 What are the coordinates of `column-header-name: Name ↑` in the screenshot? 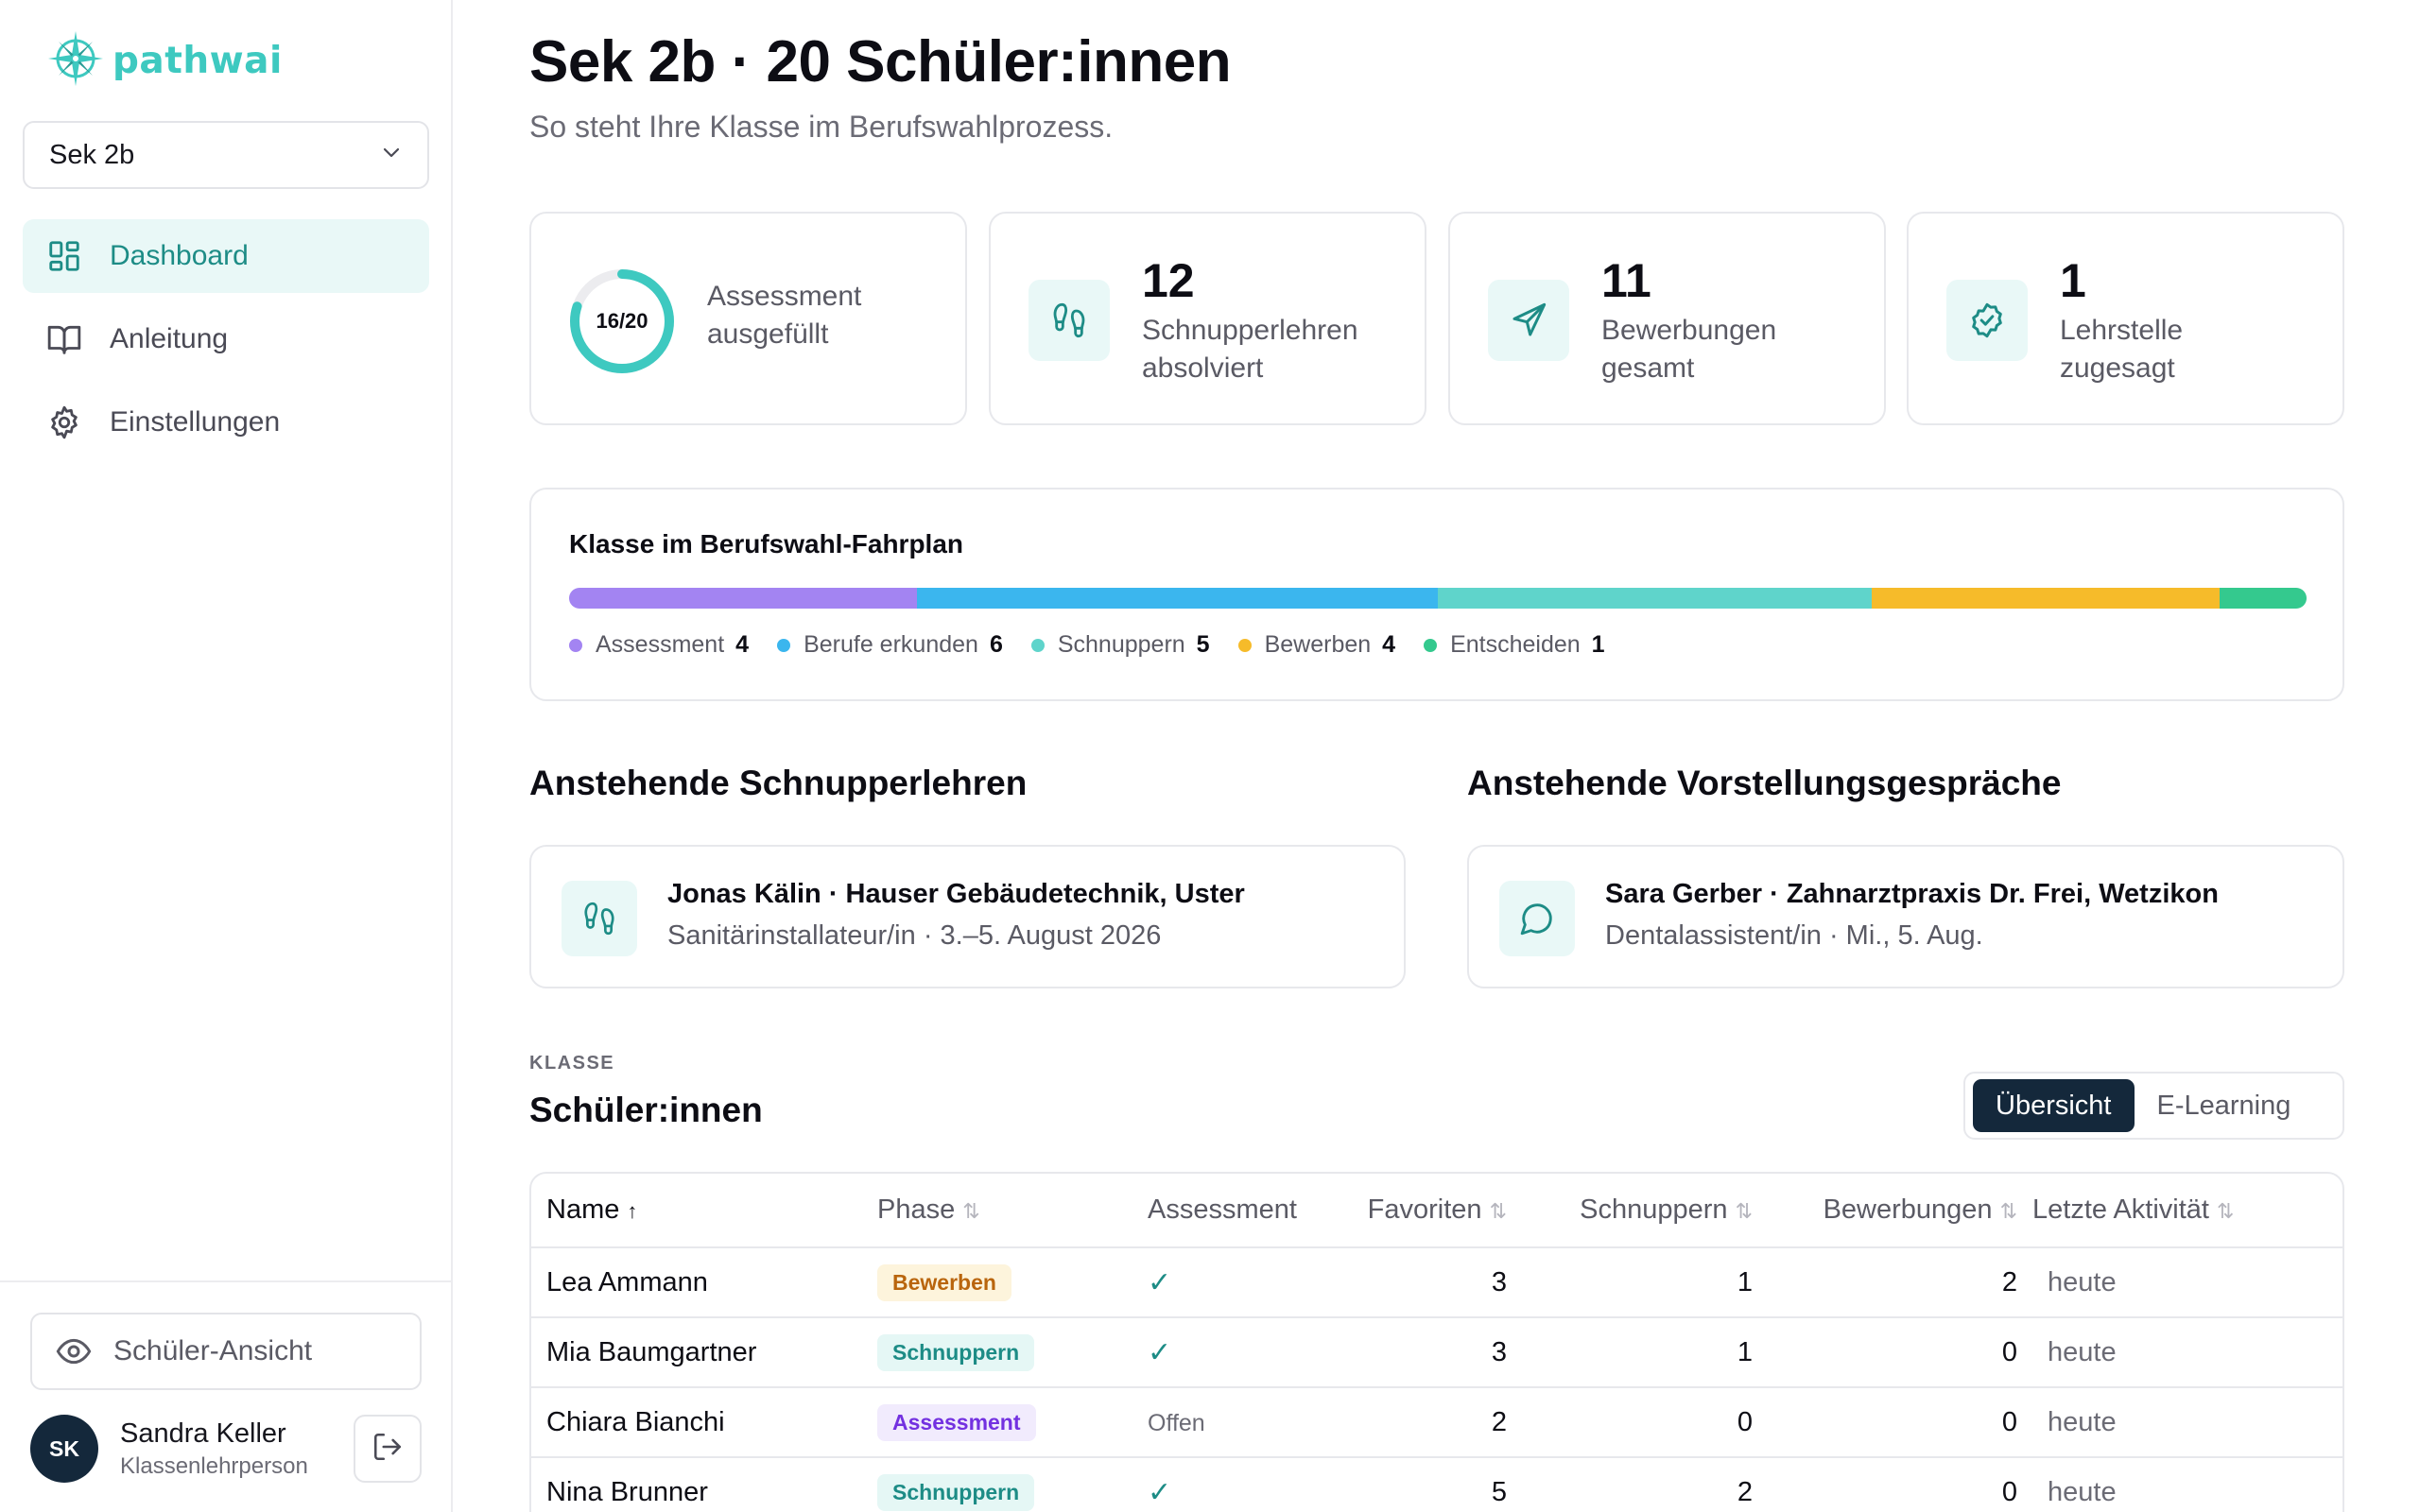 It's located at (704, 1211).